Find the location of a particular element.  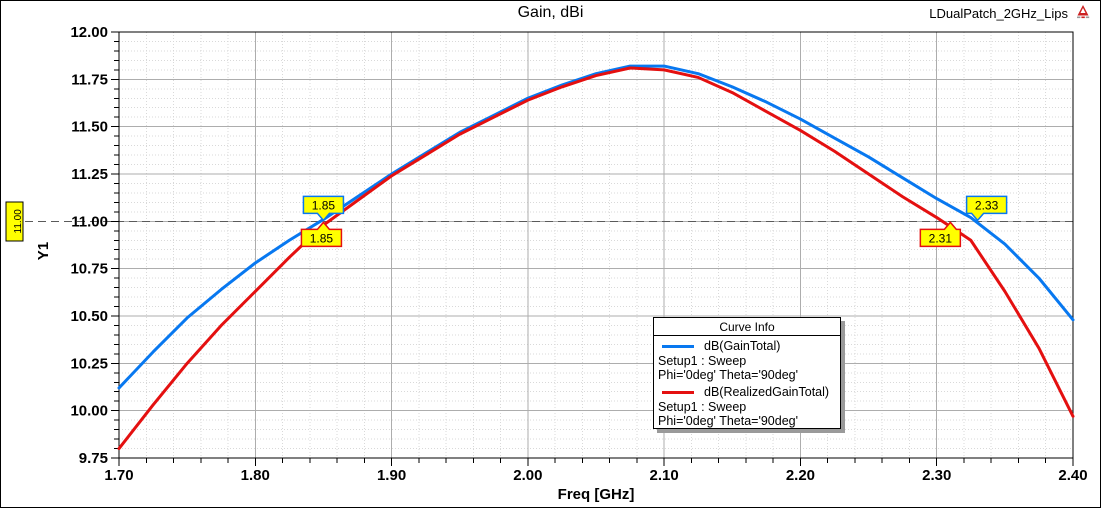

y-tick-label: 11.75 is located at coordinates (89, 79).